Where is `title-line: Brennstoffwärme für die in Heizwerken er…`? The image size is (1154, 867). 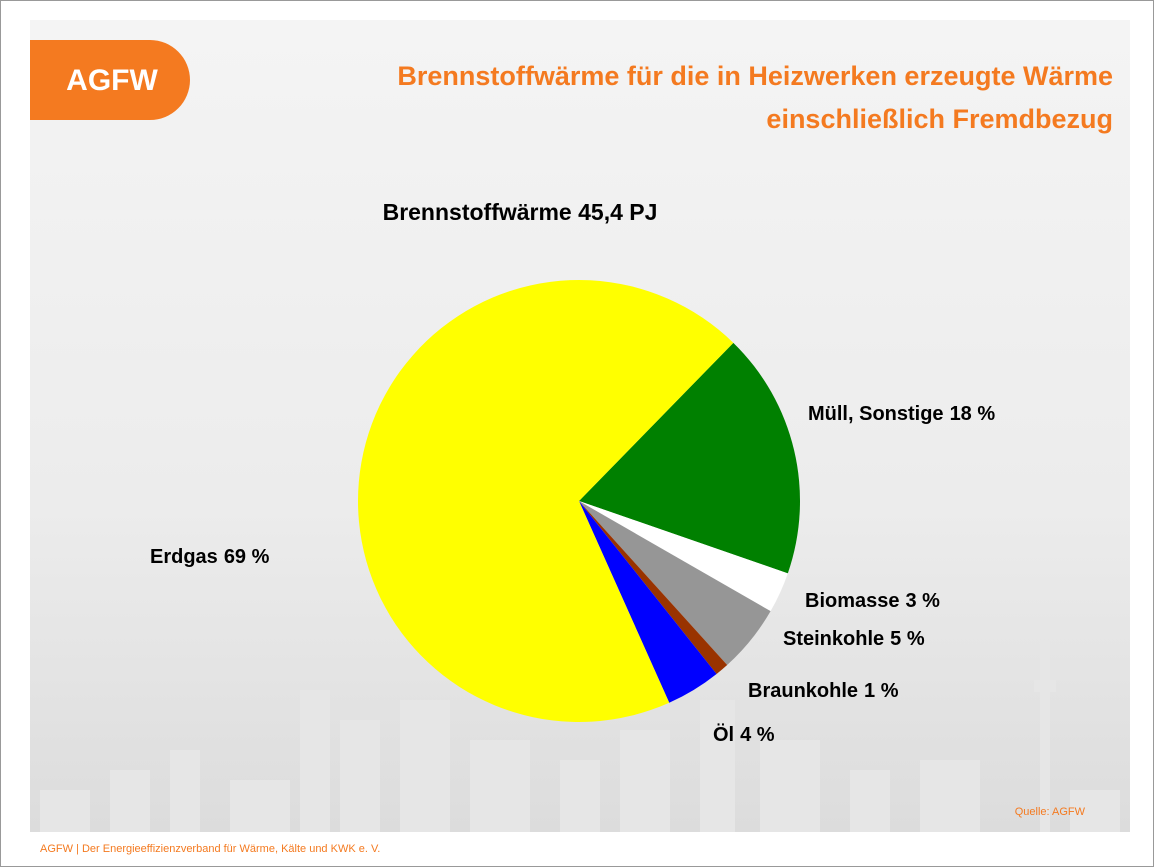
title-line: Brennstoffwärme für die in Heizwerken er… is located at coordinates (755, 76).